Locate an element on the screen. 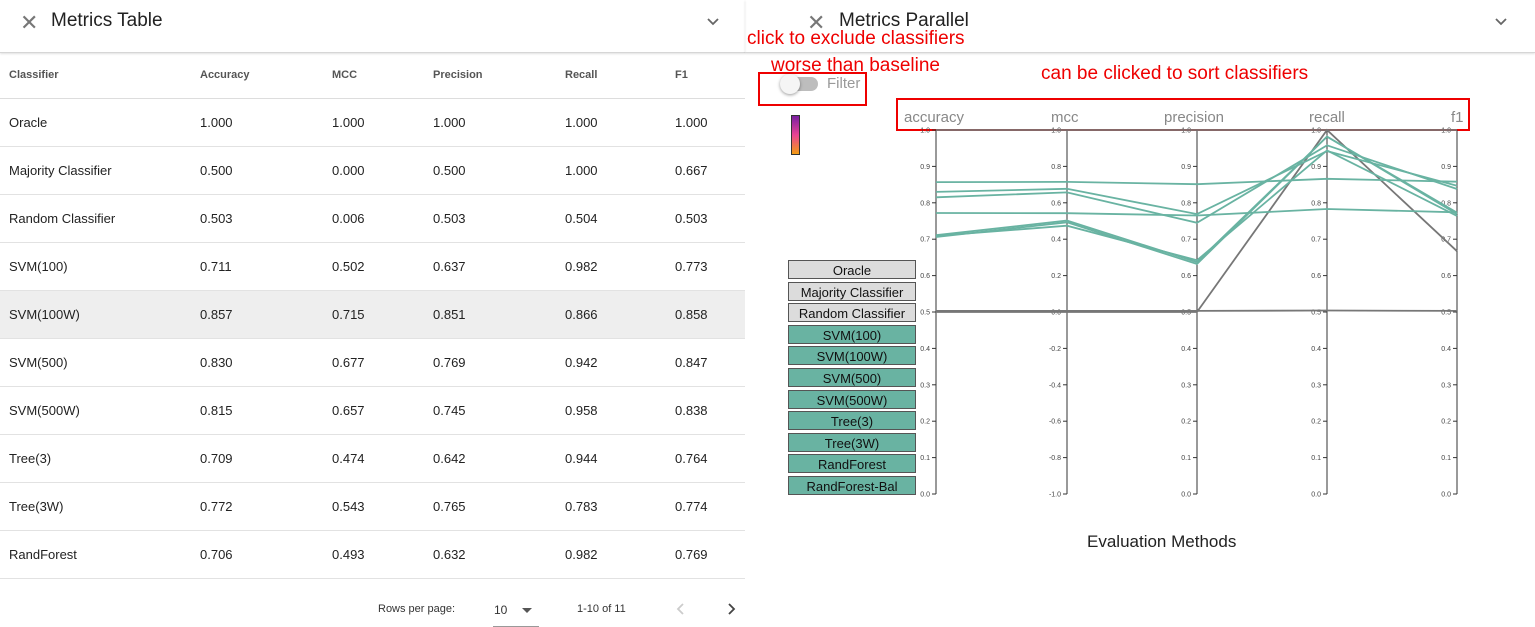 This screenshot has height=627, width=1535. table-row: Tree(3) 0.709 0.474 0.642 0.944 0.764 is located at coordinates (372, 458).